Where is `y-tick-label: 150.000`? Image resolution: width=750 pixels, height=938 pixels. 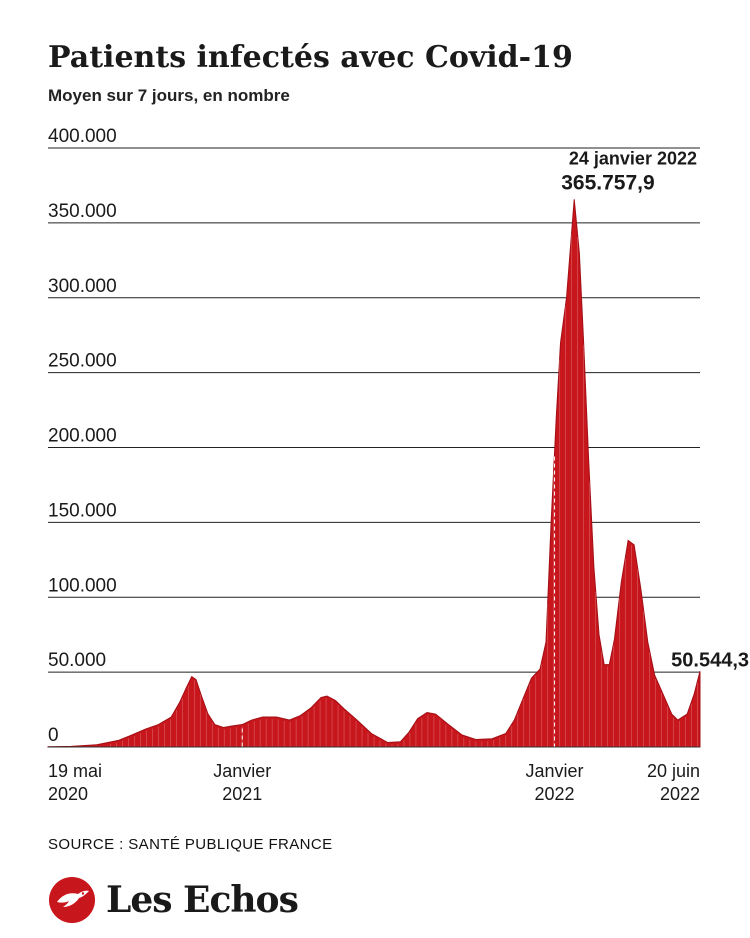 y-tick-label: 150.000 is located at coordinates (82, 510).